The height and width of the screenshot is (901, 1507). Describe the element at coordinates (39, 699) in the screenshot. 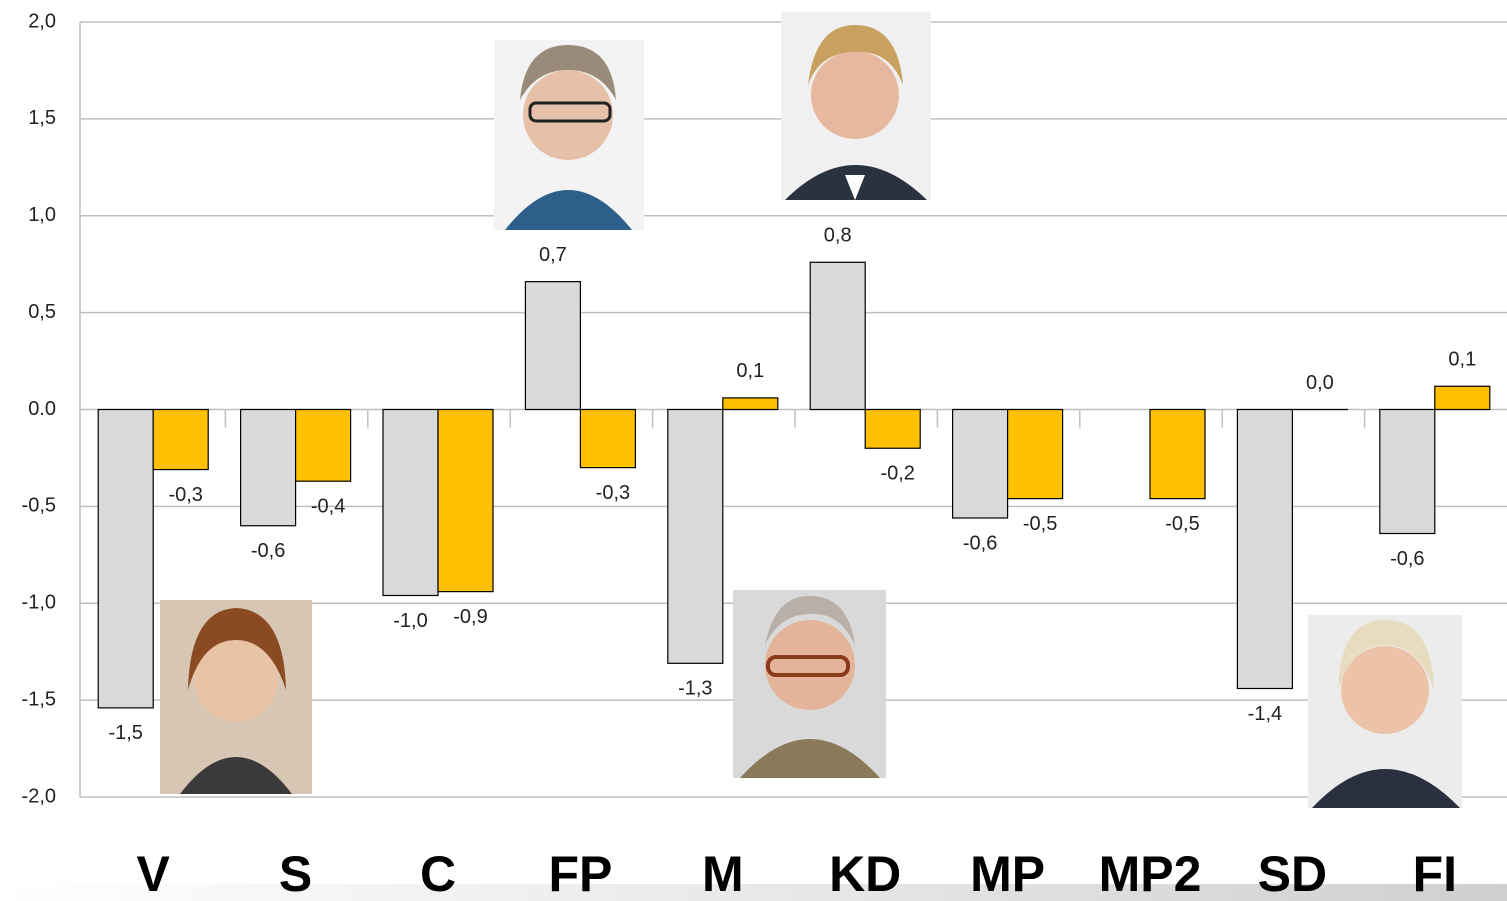

I see `y-tick-label: -1,5` at that location.